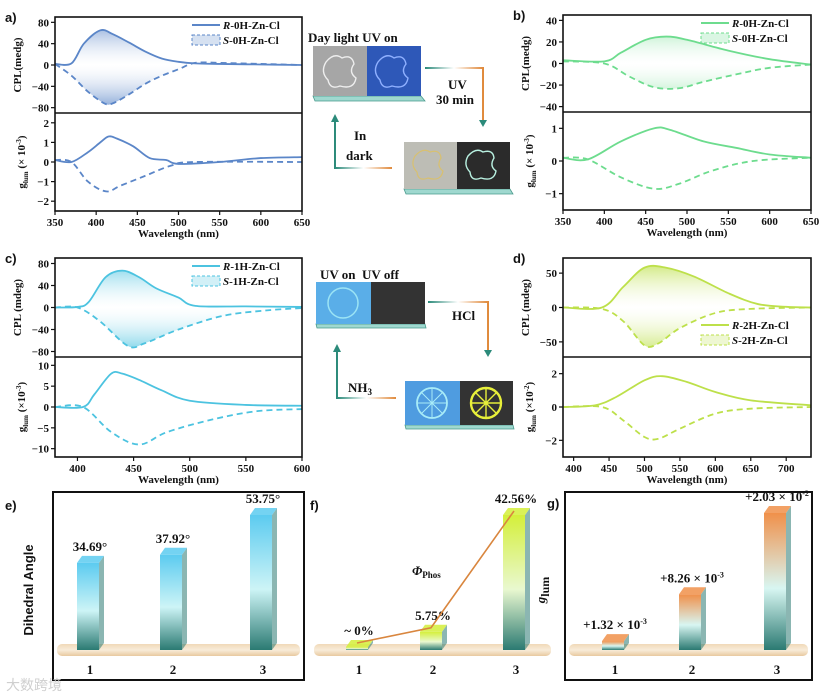  I want to click on x-tick-label: 700, so click(786, 469).